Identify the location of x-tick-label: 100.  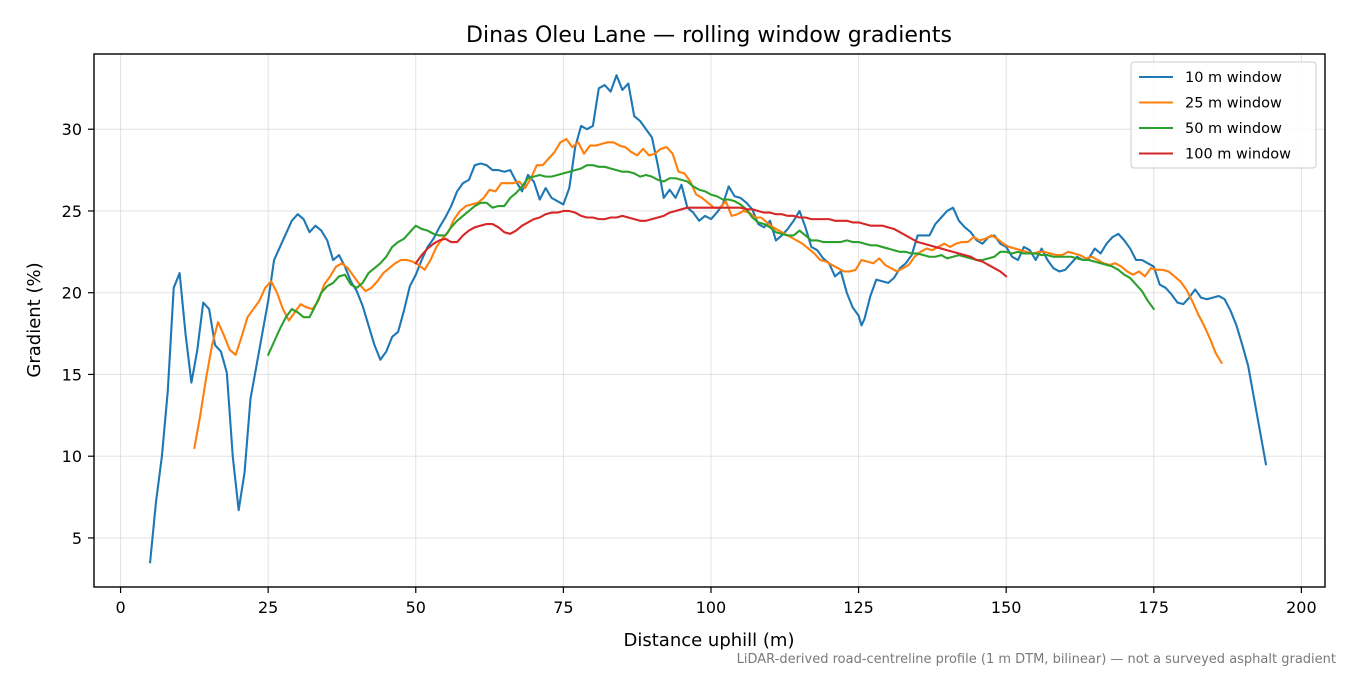
(711, 607).